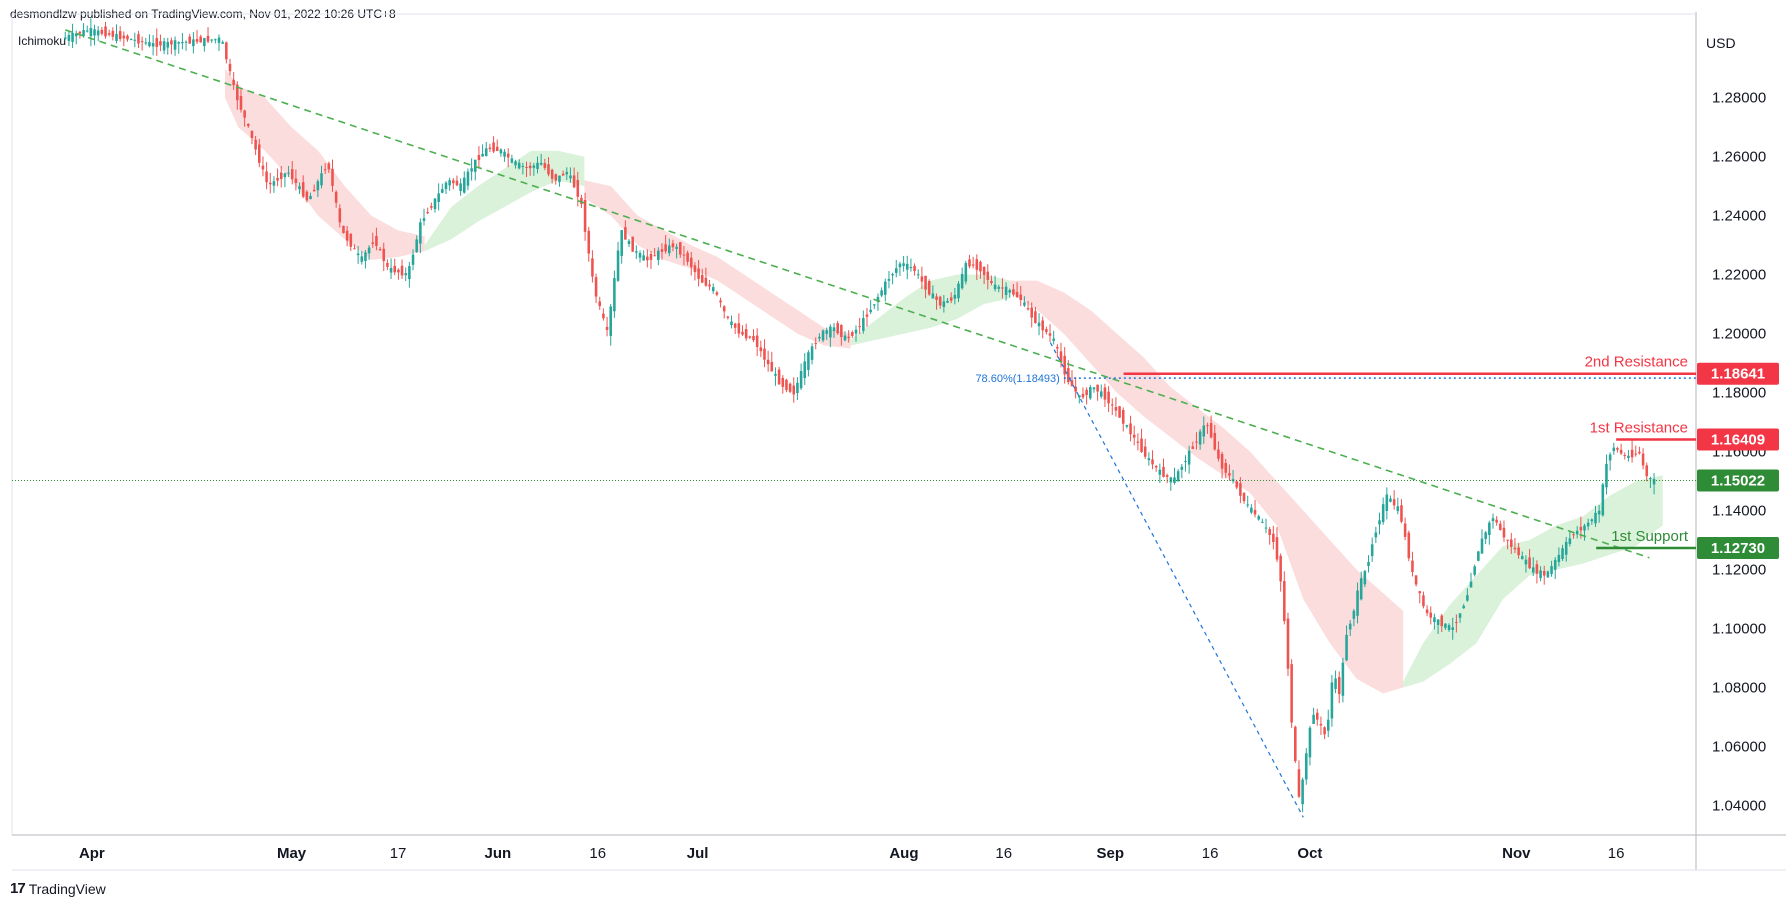 This screenshot has width=1786, height=907. Describe the element at coordinates (852, 853) in the screenshot. I see `time-axis: Apr May 17 Jun 16 Jul Aug 16 Sep 16 Oct Nov 16` at that location.